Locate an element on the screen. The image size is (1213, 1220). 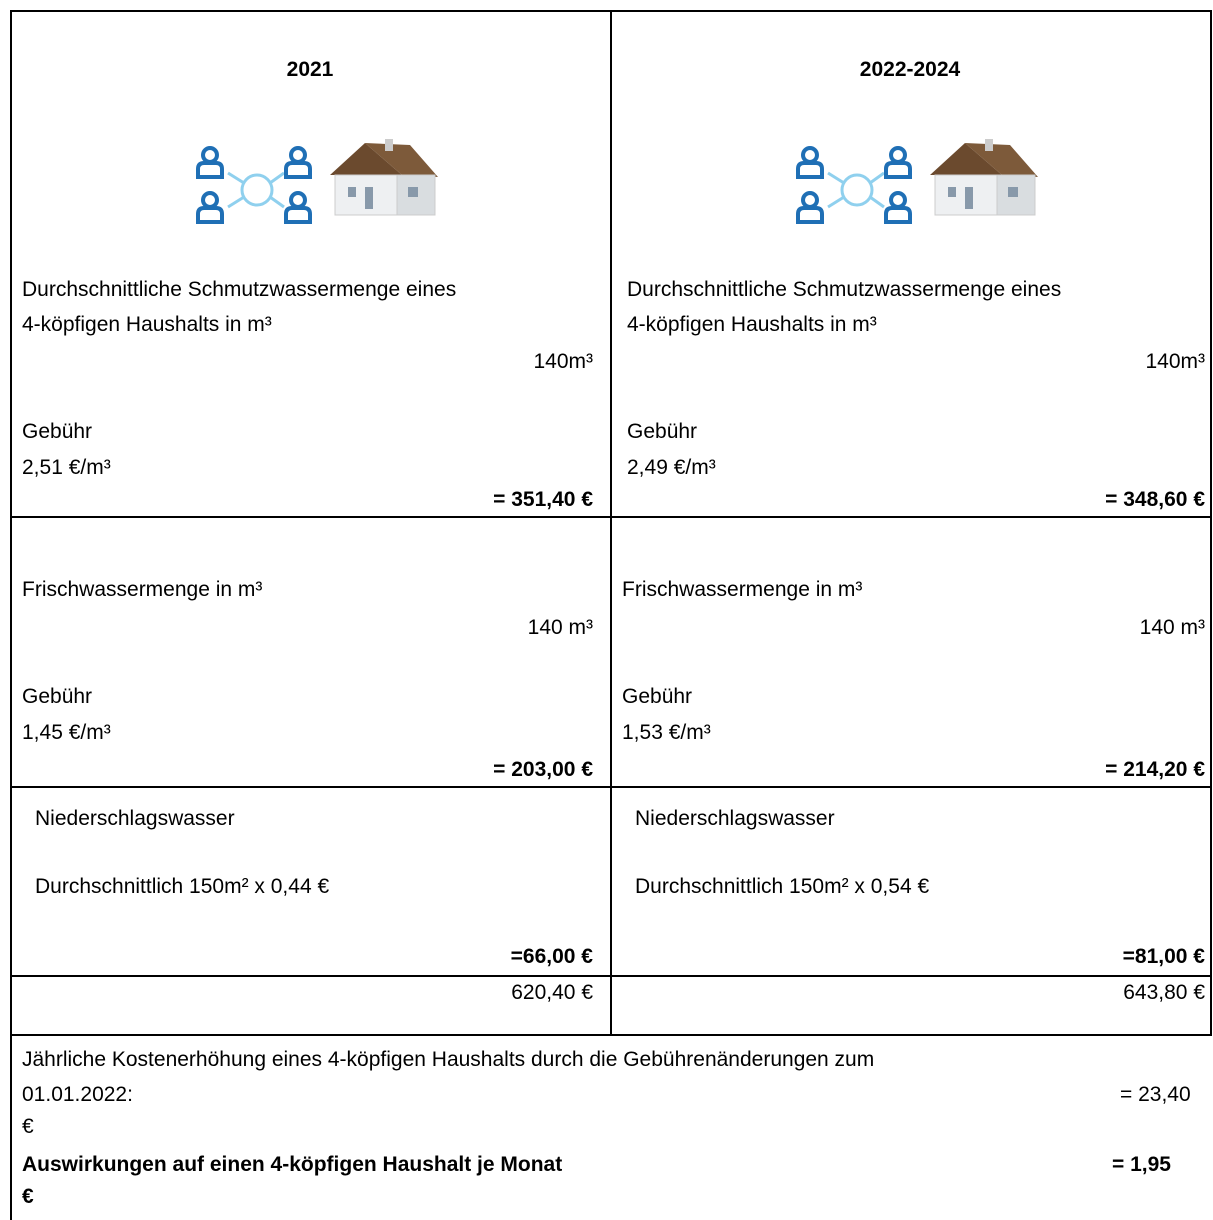
total: =81,00 € is located at coordinates (1163, 956).